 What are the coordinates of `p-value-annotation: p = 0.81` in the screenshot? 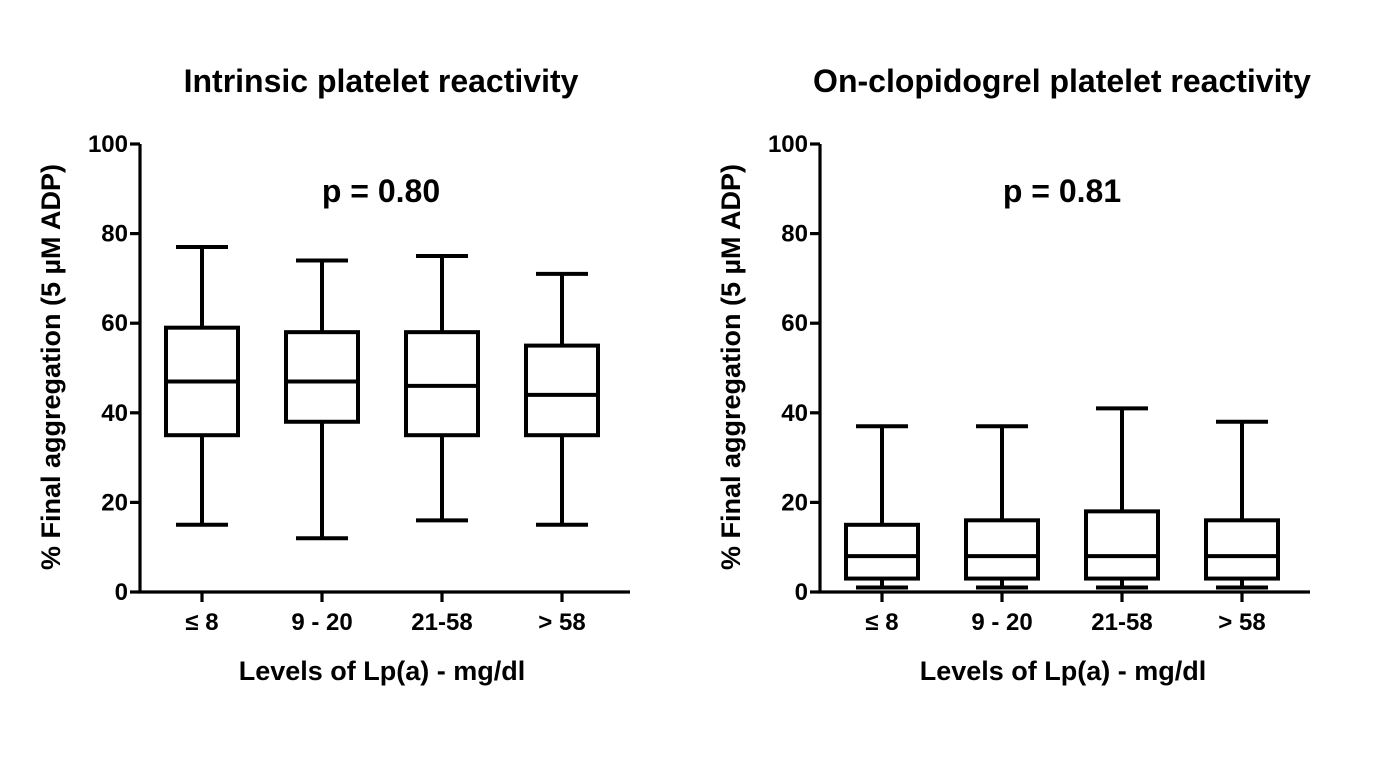 It's located at (1062, 191).